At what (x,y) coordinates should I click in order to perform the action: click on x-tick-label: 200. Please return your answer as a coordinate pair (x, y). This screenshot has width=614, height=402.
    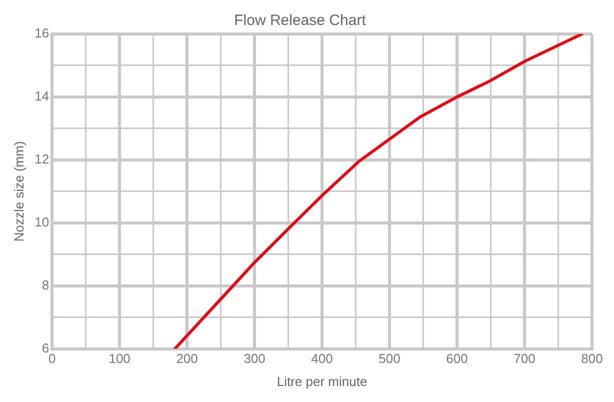
    Looking at the image, I should click on (187, 358).